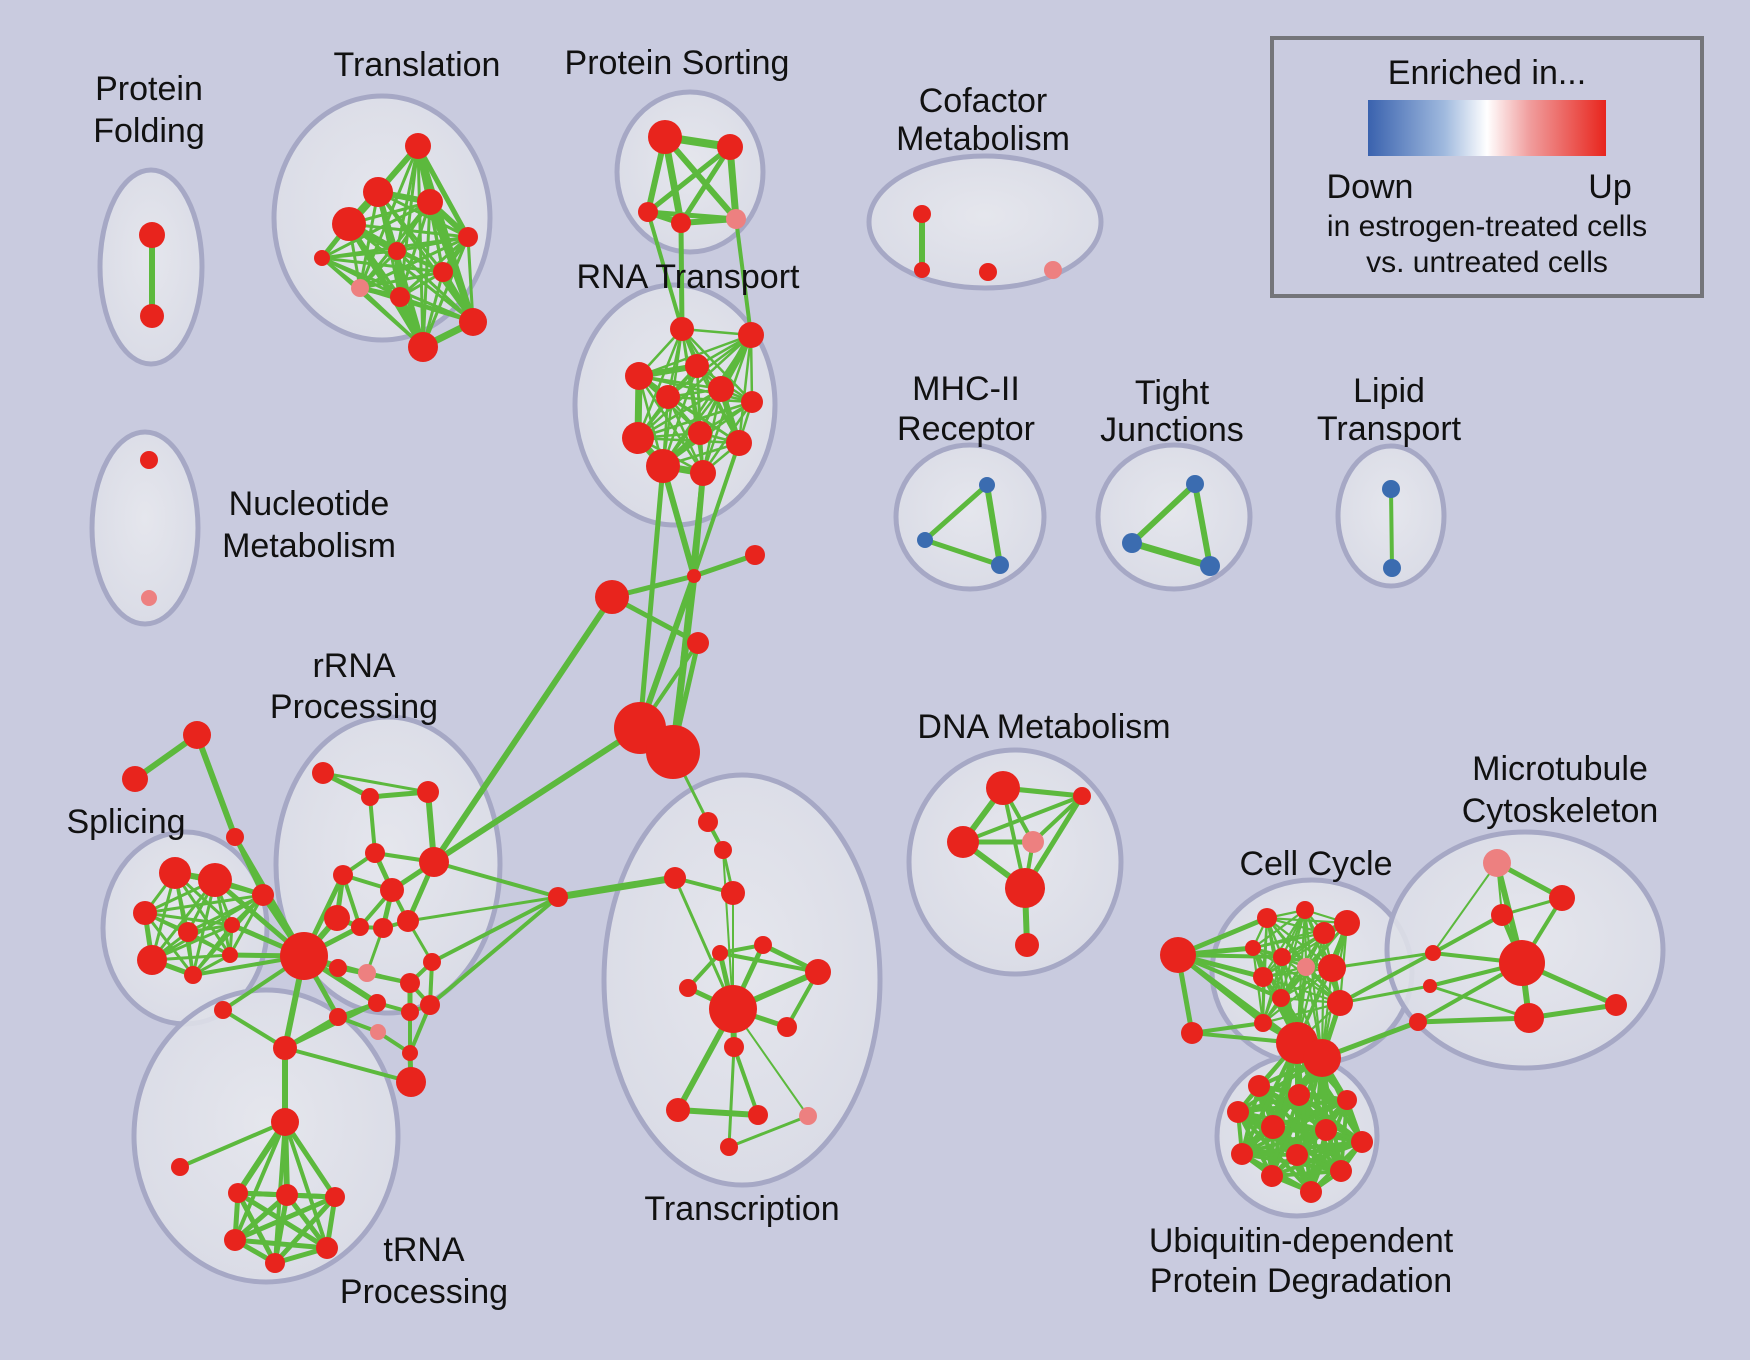 This screenshot has width=1750, height=1360. What do you see at coordinates (1529, 1018) in the screenshot?
I see `network-node-mt3` at bounding box center [1529, 1018].